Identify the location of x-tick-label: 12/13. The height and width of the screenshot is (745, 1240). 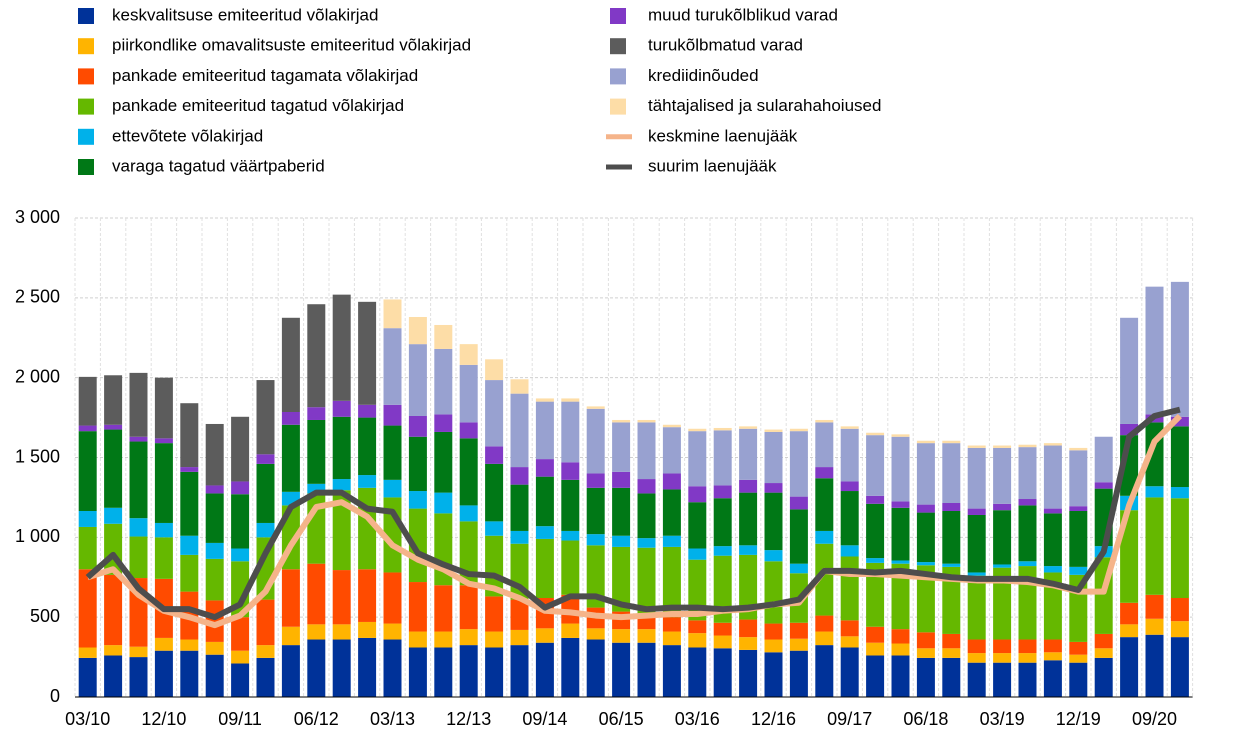
(468, 719).